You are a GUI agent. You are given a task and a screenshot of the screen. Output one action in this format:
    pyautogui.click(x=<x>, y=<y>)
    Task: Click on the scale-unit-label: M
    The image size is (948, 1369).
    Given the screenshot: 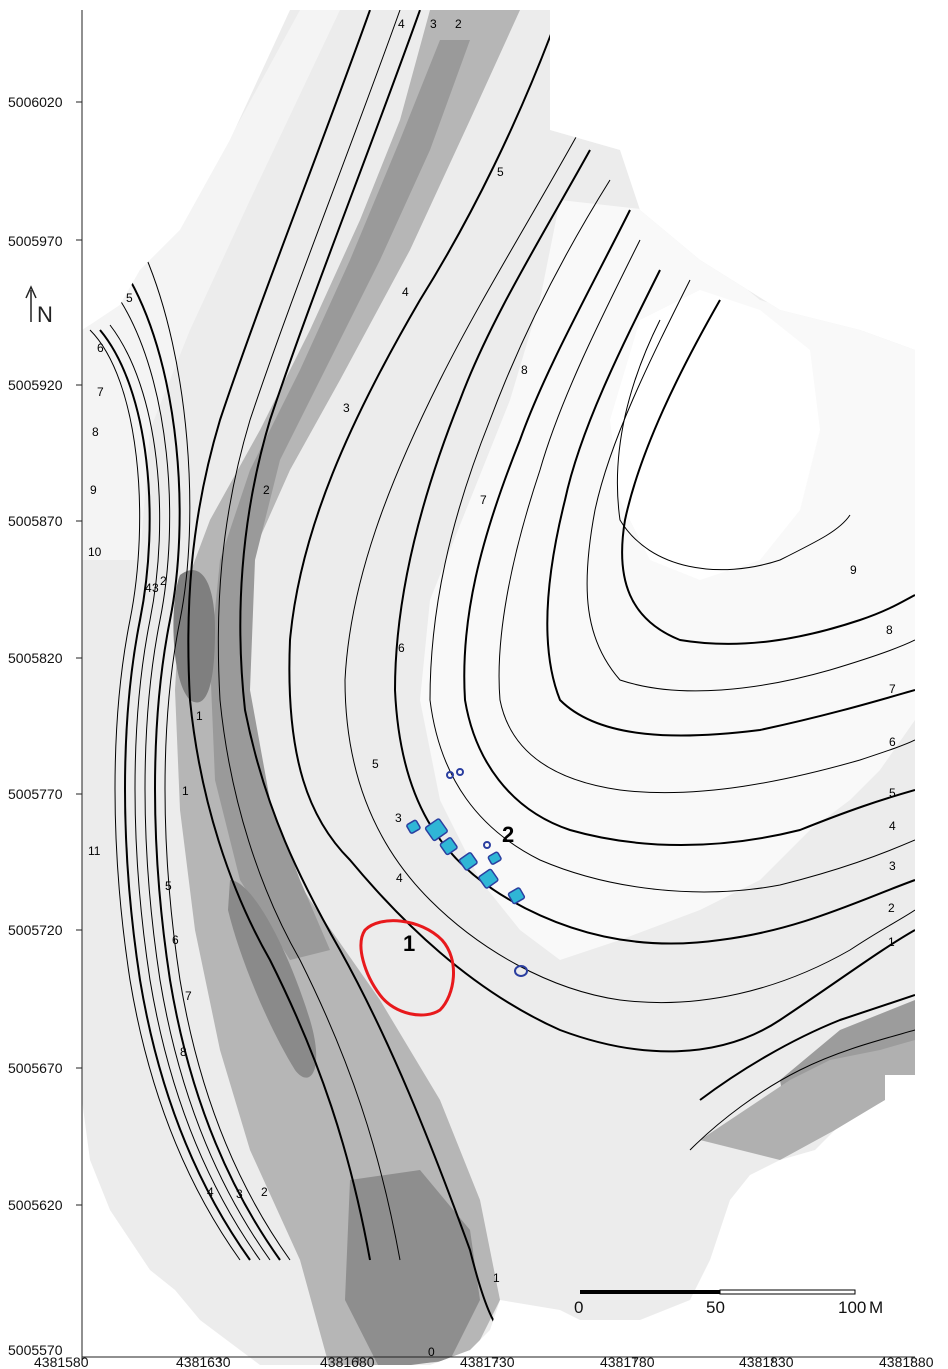 What is the action you would take?
    pyautogui.click(x=876, y=1307)
    